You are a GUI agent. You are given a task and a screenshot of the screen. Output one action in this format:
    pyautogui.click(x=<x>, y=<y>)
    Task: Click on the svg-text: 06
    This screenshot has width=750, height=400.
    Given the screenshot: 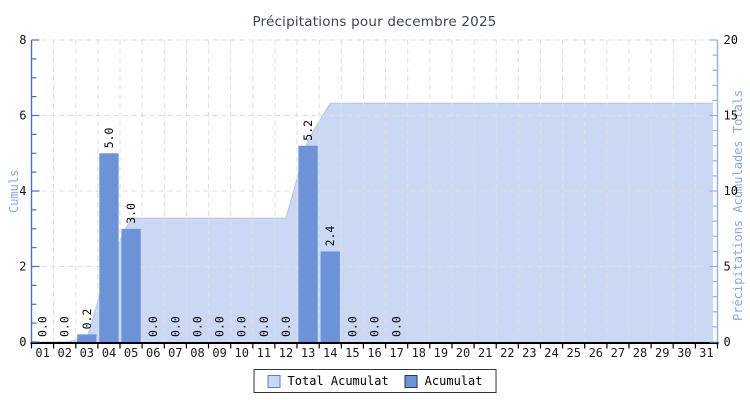 What is the action you would take?
    pyautogui.click(x=153, y=353)
    